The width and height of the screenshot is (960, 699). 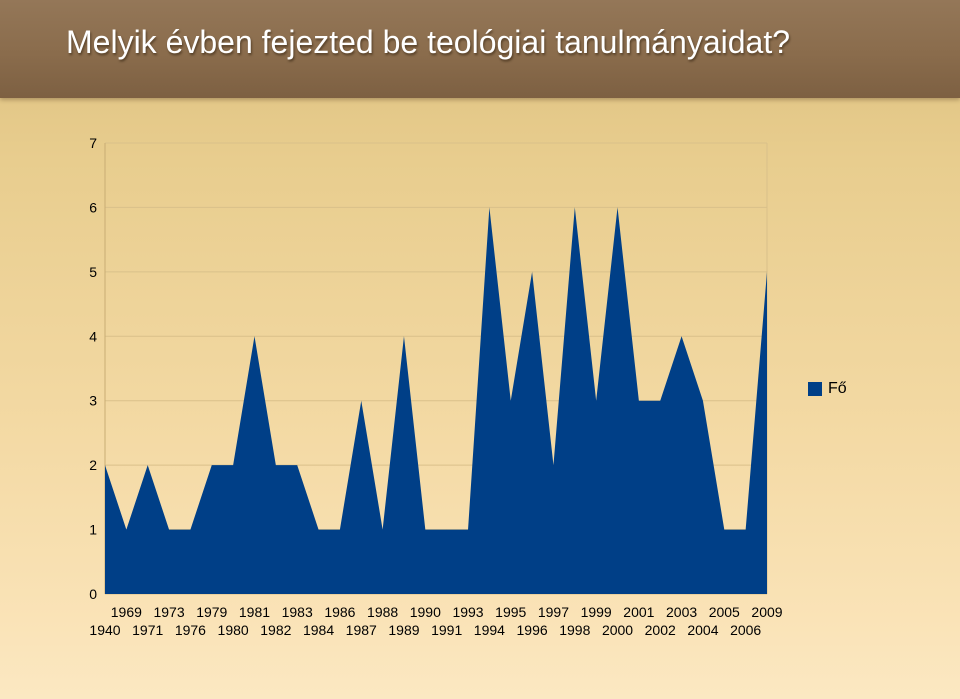 I want to click on x-tick-label: 1999, so click(x=596, y=612).